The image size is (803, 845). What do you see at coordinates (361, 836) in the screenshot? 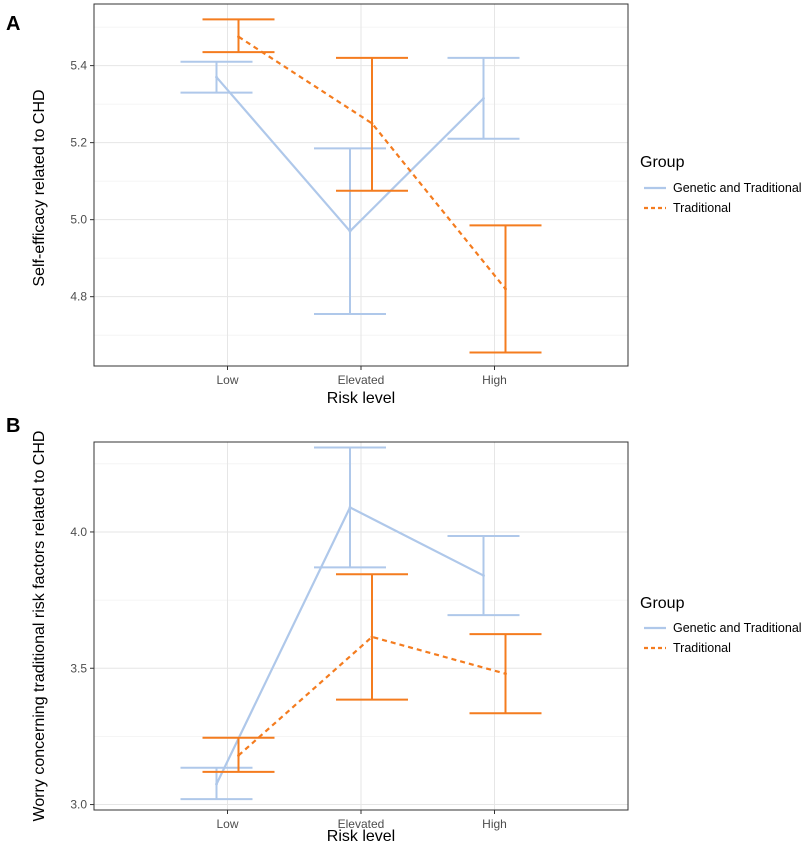
I see `x-axis-title-b: Risk level` at bounding box center [361, 836].